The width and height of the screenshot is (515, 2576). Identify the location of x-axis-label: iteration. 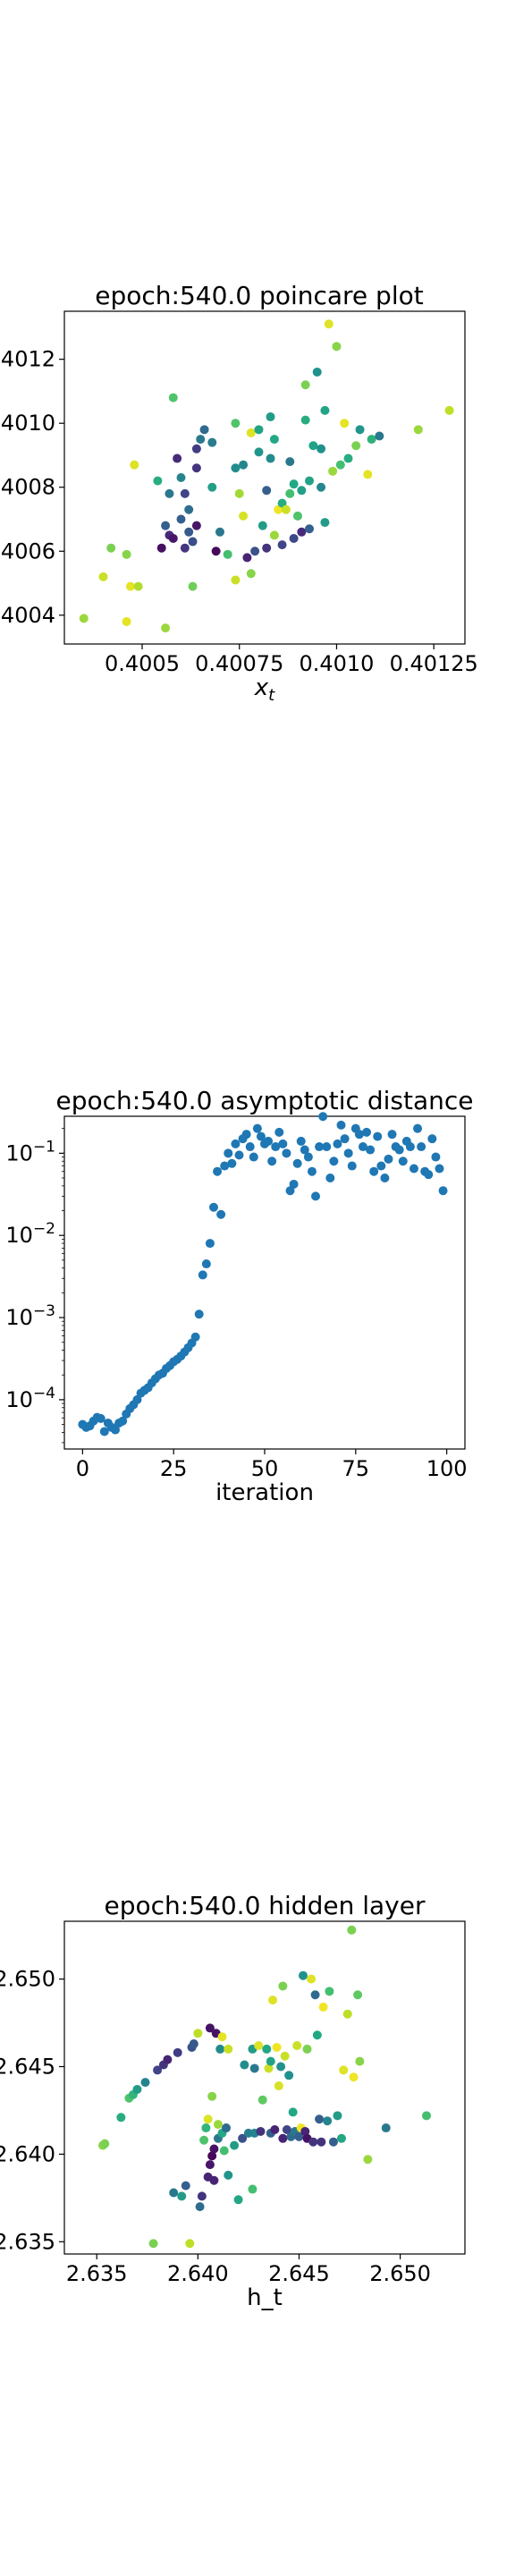
(264, 1492).